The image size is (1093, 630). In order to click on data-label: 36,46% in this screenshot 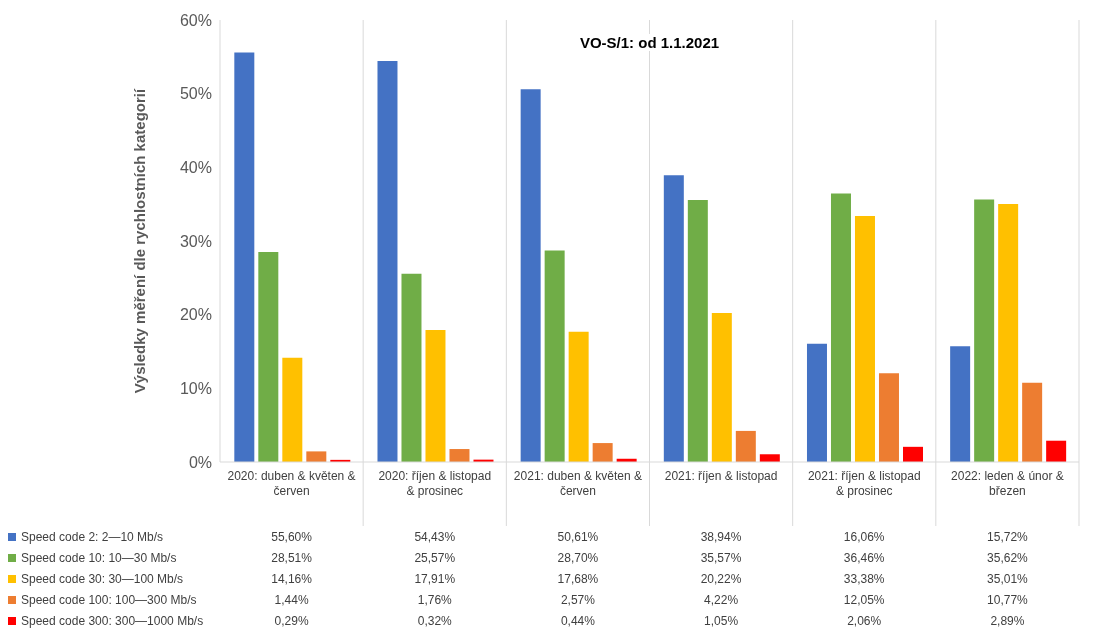, I will do `click(864, 558)`.